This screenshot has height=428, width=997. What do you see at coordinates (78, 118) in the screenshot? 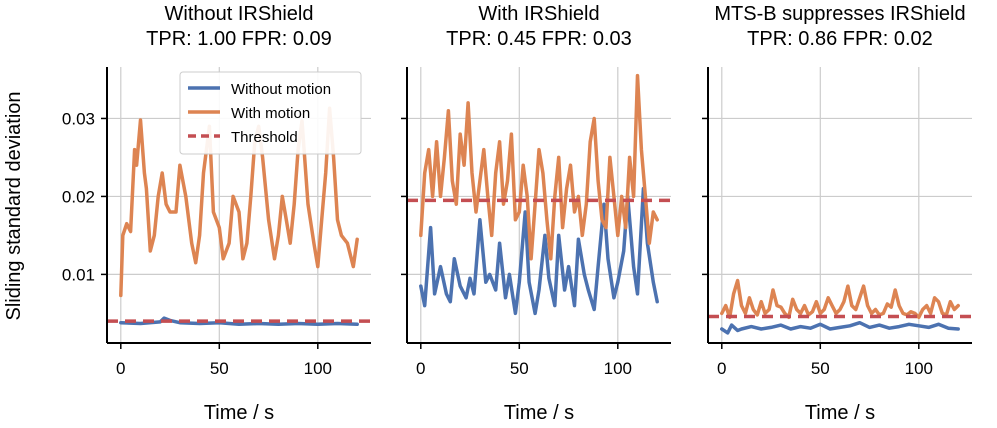
I see `y-tick-label: 0.03` at bounding box center [78, 118].